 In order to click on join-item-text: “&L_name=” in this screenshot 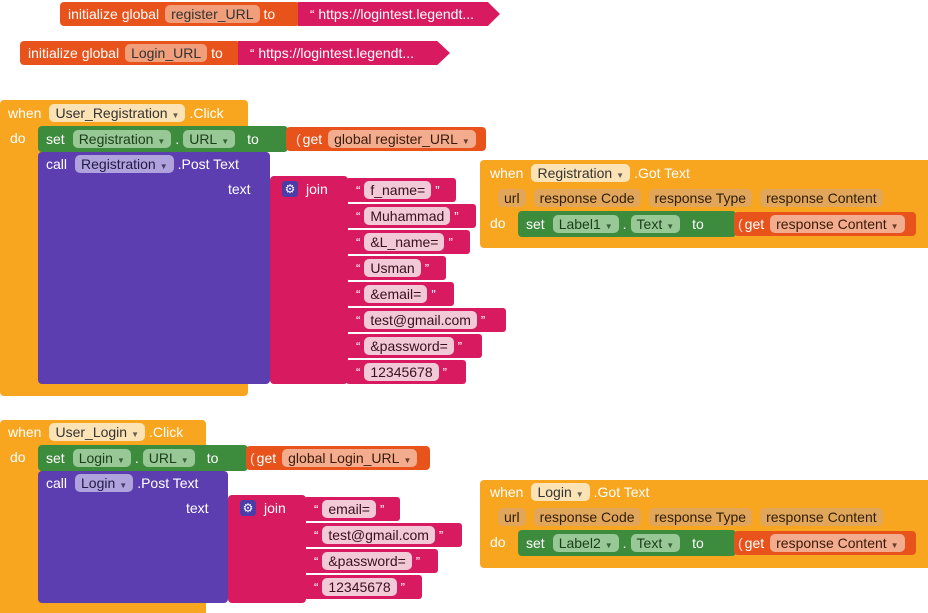, I will do `click(408, 242)`.